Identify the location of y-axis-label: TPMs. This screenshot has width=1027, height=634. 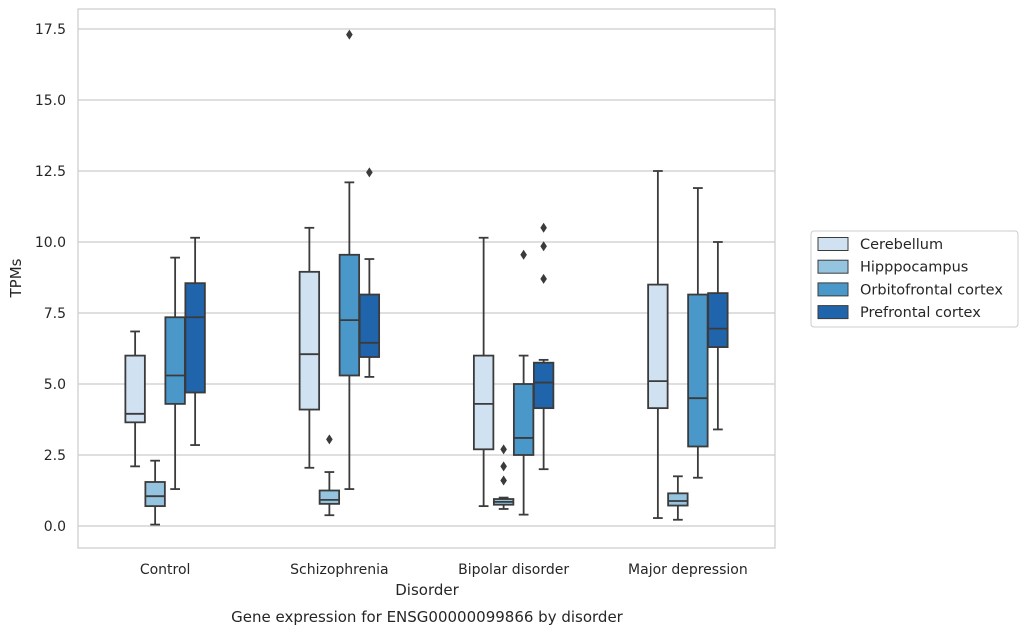
(16, 278).